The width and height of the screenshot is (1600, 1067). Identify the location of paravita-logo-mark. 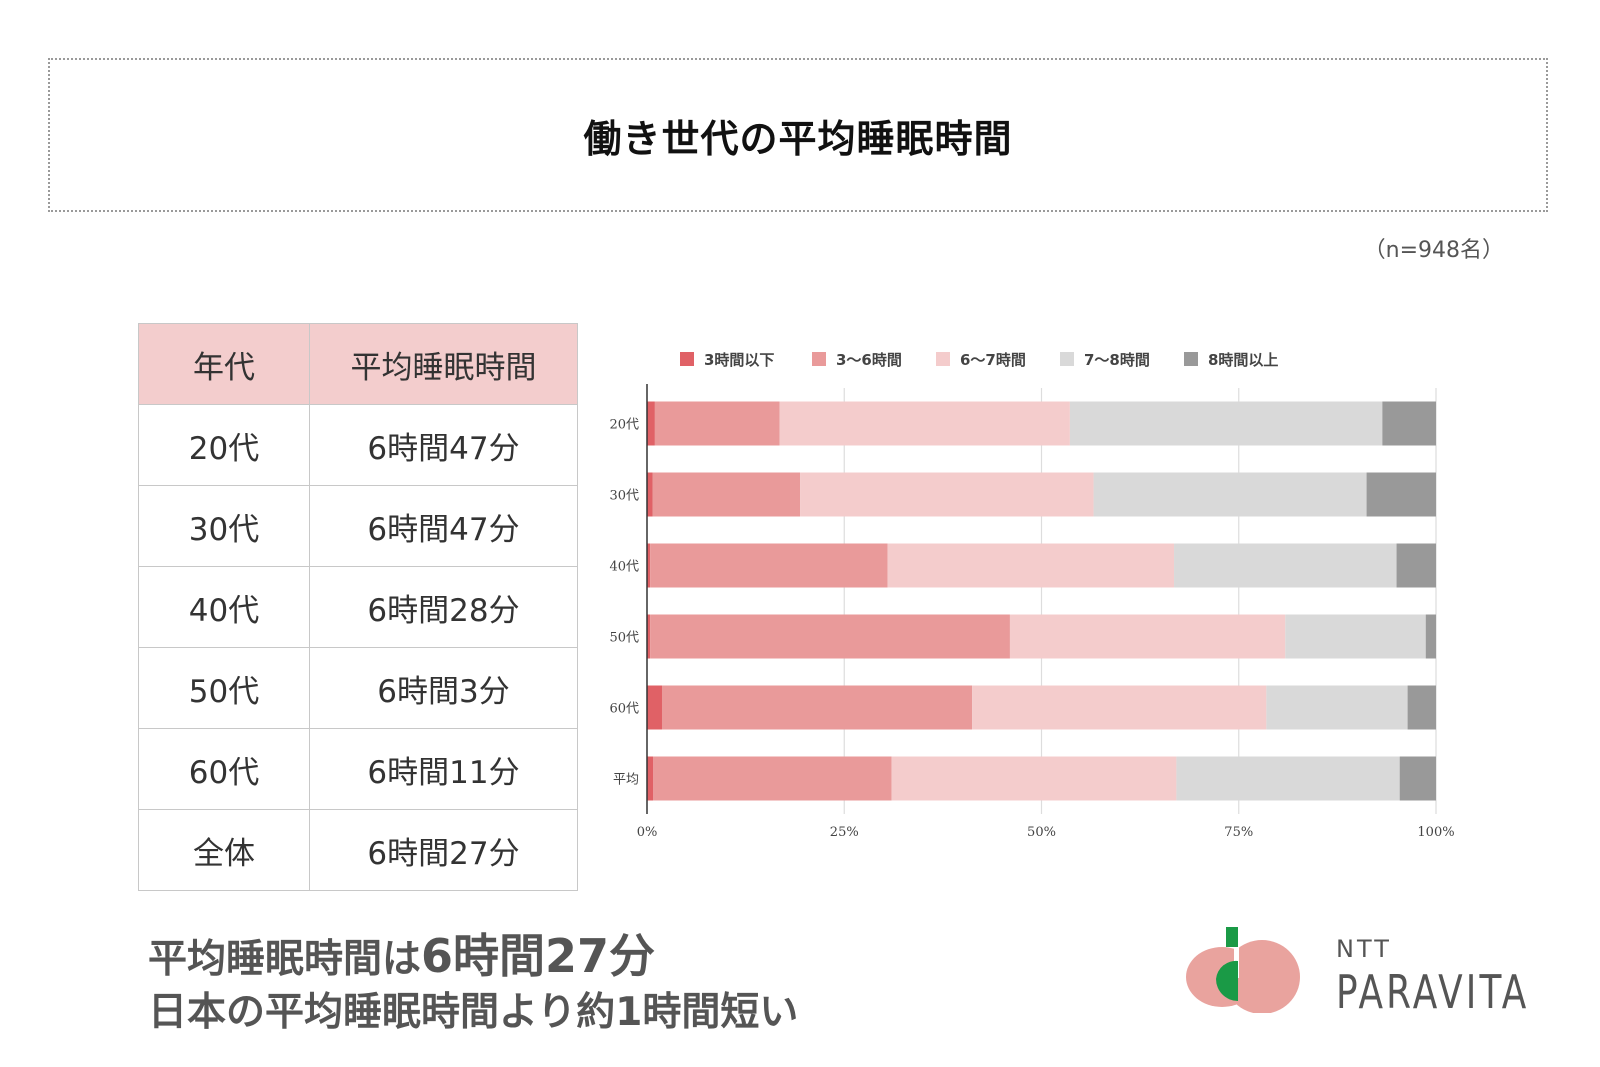
(1243, 970).